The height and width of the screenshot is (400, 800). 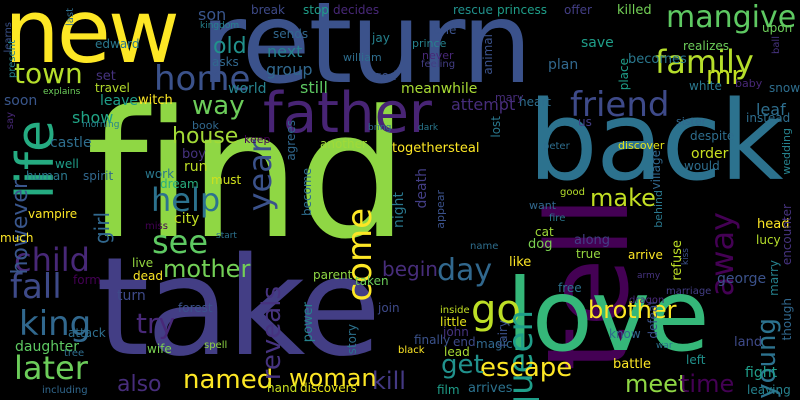 I want to click on word: also, so click(x=139, y=384).